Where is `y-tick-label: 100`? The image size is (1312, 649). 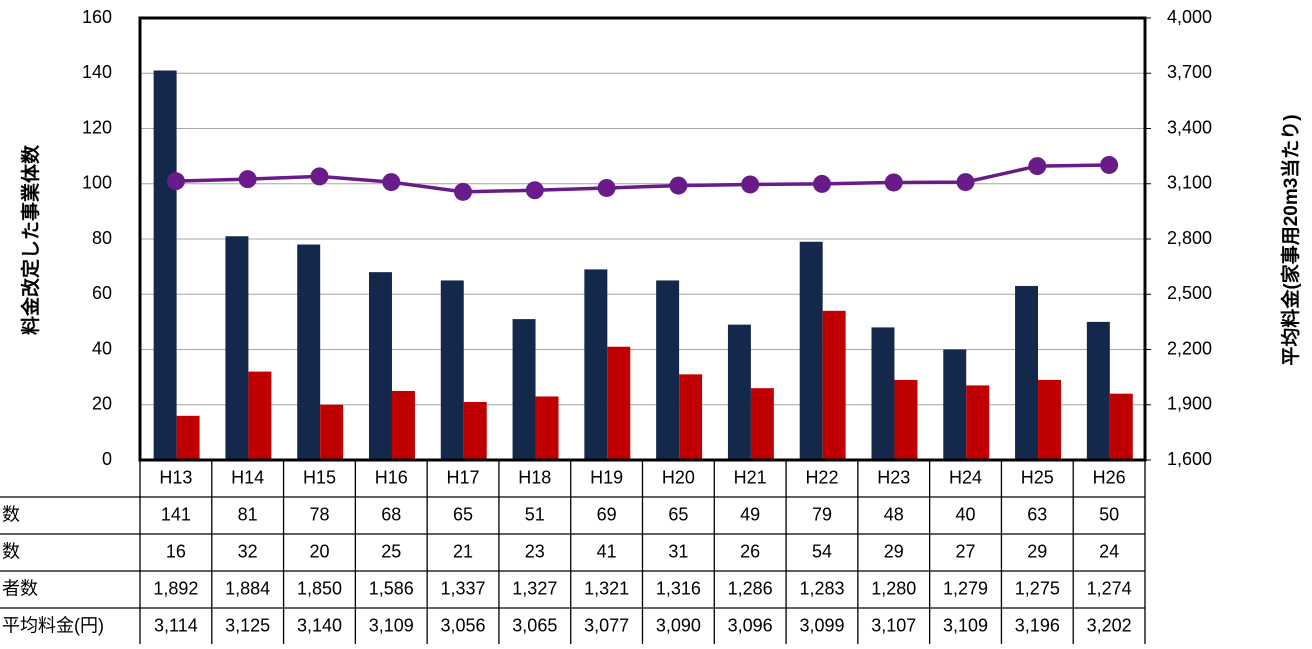 y-tick-label: 100 is located at coordinates (97, 183).